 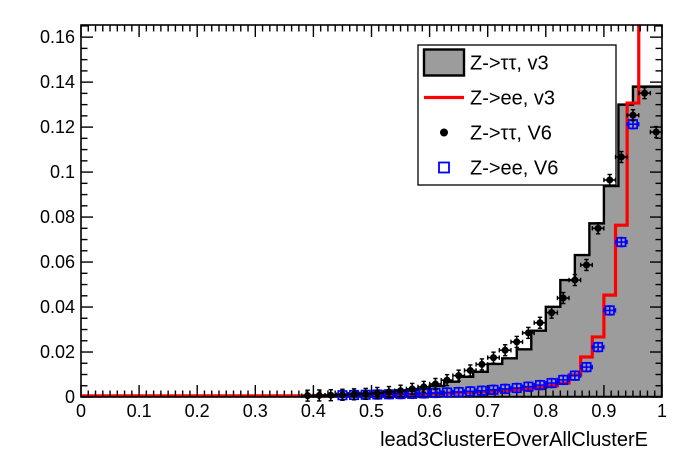 What do you see at coordinates (57, 352) in the screenshot?
I see `y-axis-tick-label: 0.02` at bounding box center [57, 352].